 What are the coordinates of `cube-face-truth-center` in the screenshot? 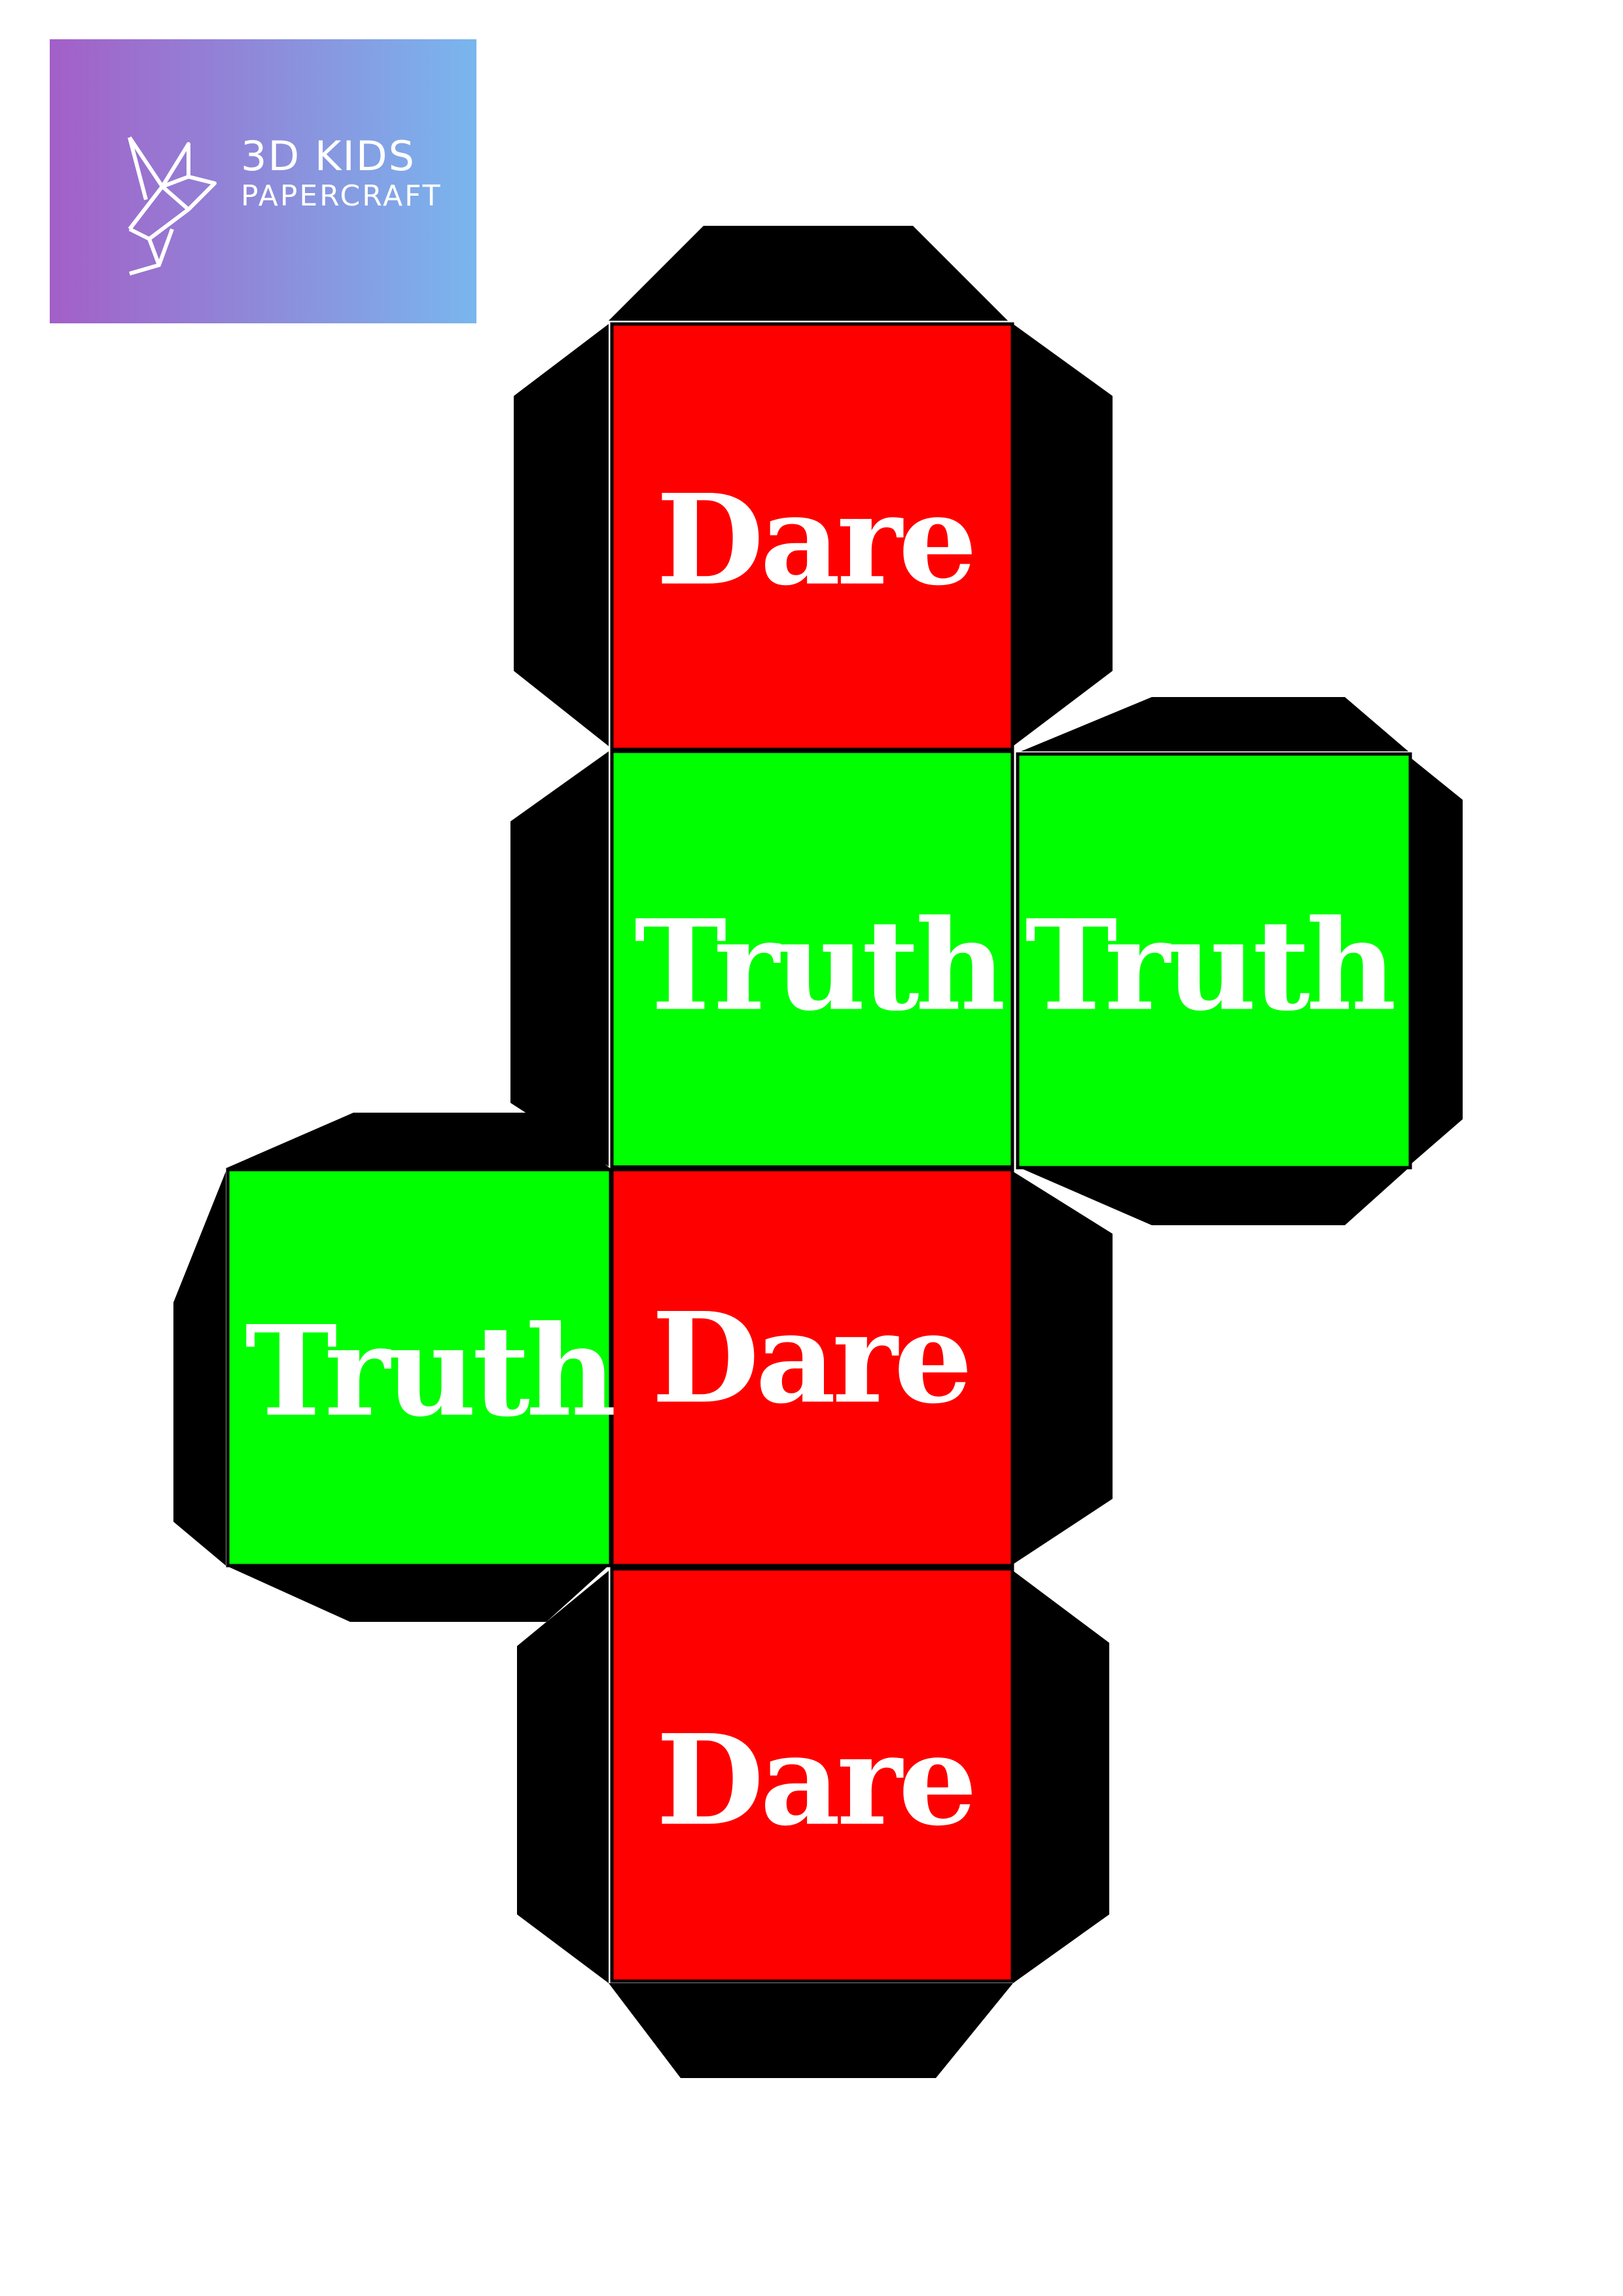 It's located at (812, 959).